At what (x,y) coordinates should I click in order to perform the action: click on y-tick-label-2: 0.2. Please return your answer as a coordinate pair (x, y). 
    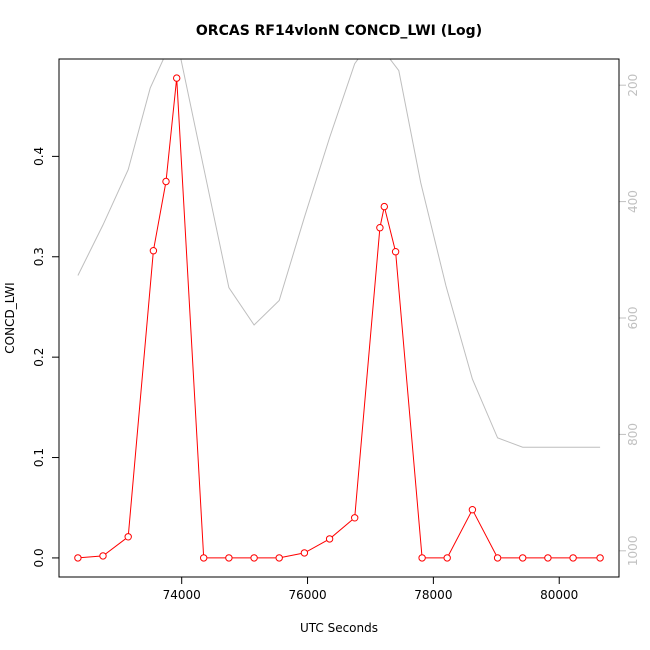
    Looking at the image, I should click on (39, 357).